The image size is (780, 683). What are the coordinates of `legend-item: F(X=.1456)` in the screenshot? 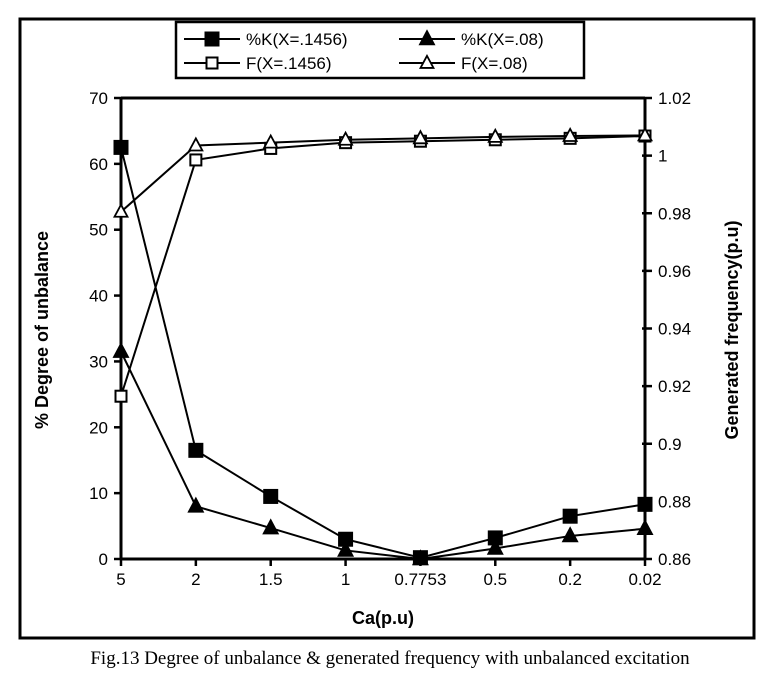 It's located at (258, 63).